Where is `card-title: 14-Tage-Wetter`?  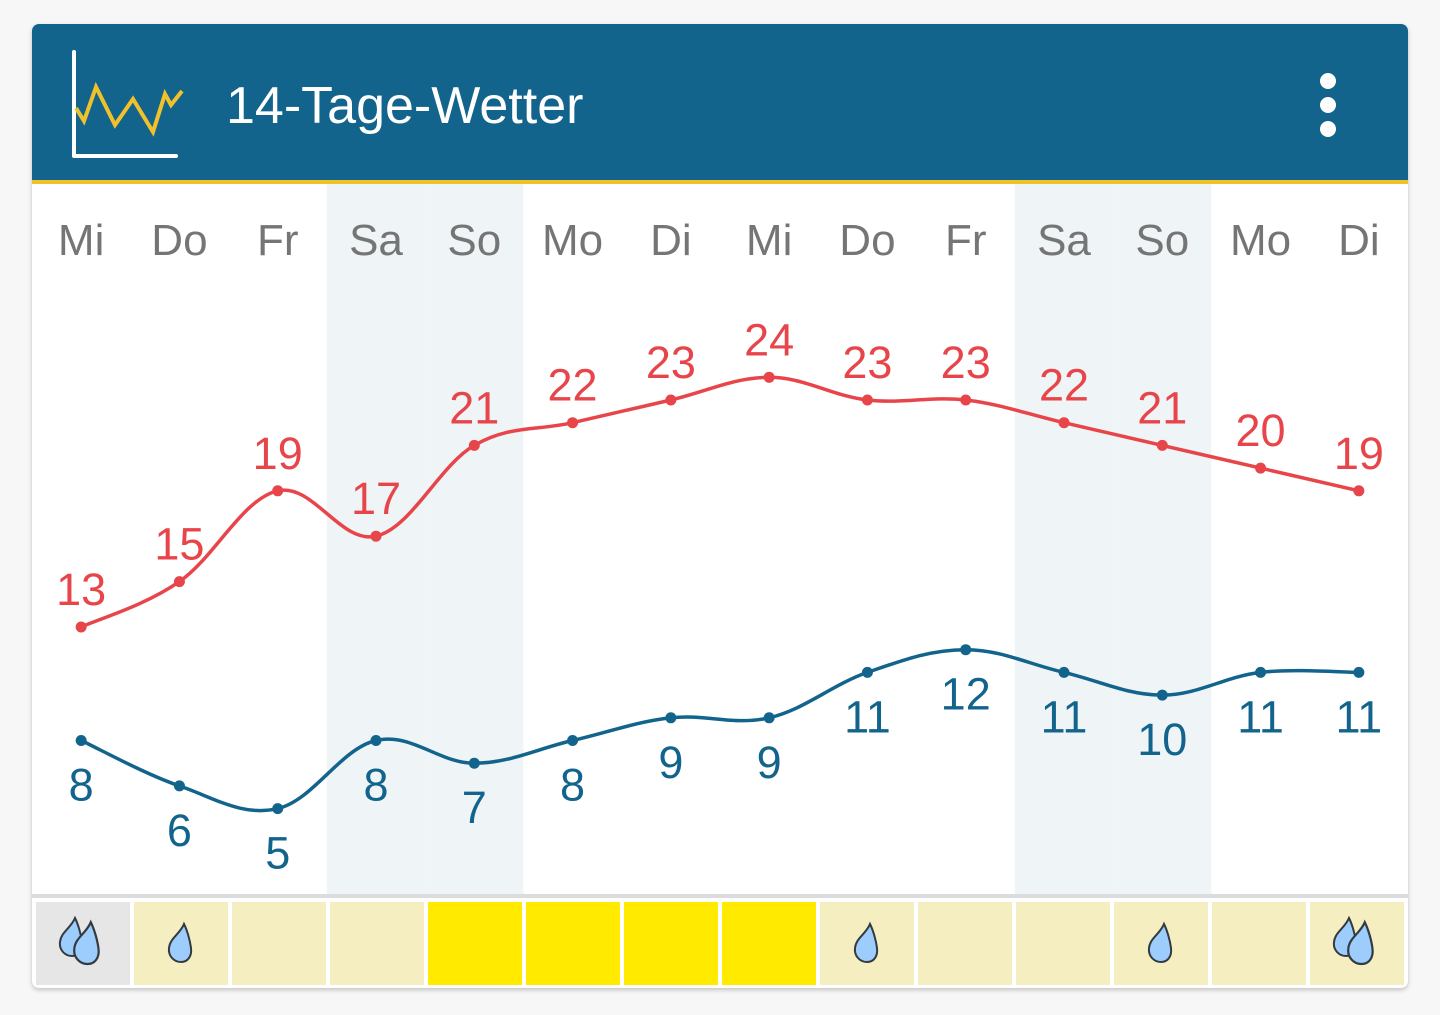
card-title: 14-Tage-Wetter is located at coordinates (405, 106).